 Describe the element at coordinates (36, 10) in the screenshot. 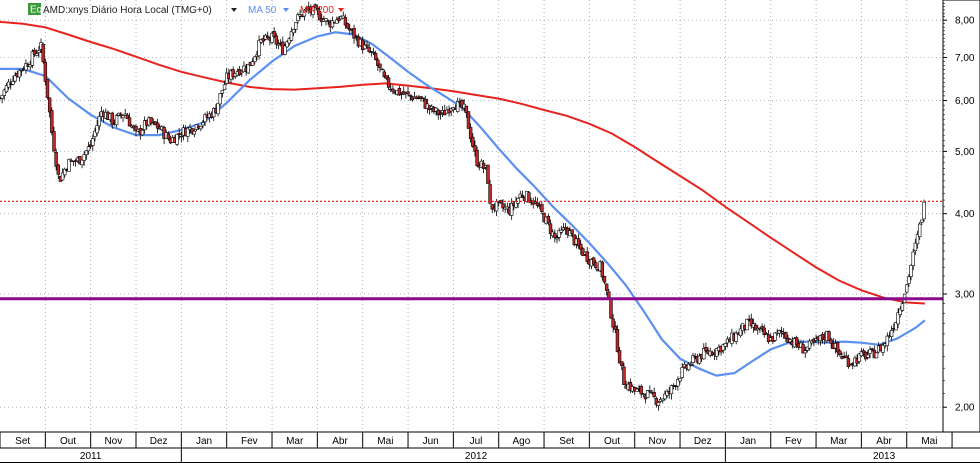

I see `equity-badge-text: Eq` at that location.